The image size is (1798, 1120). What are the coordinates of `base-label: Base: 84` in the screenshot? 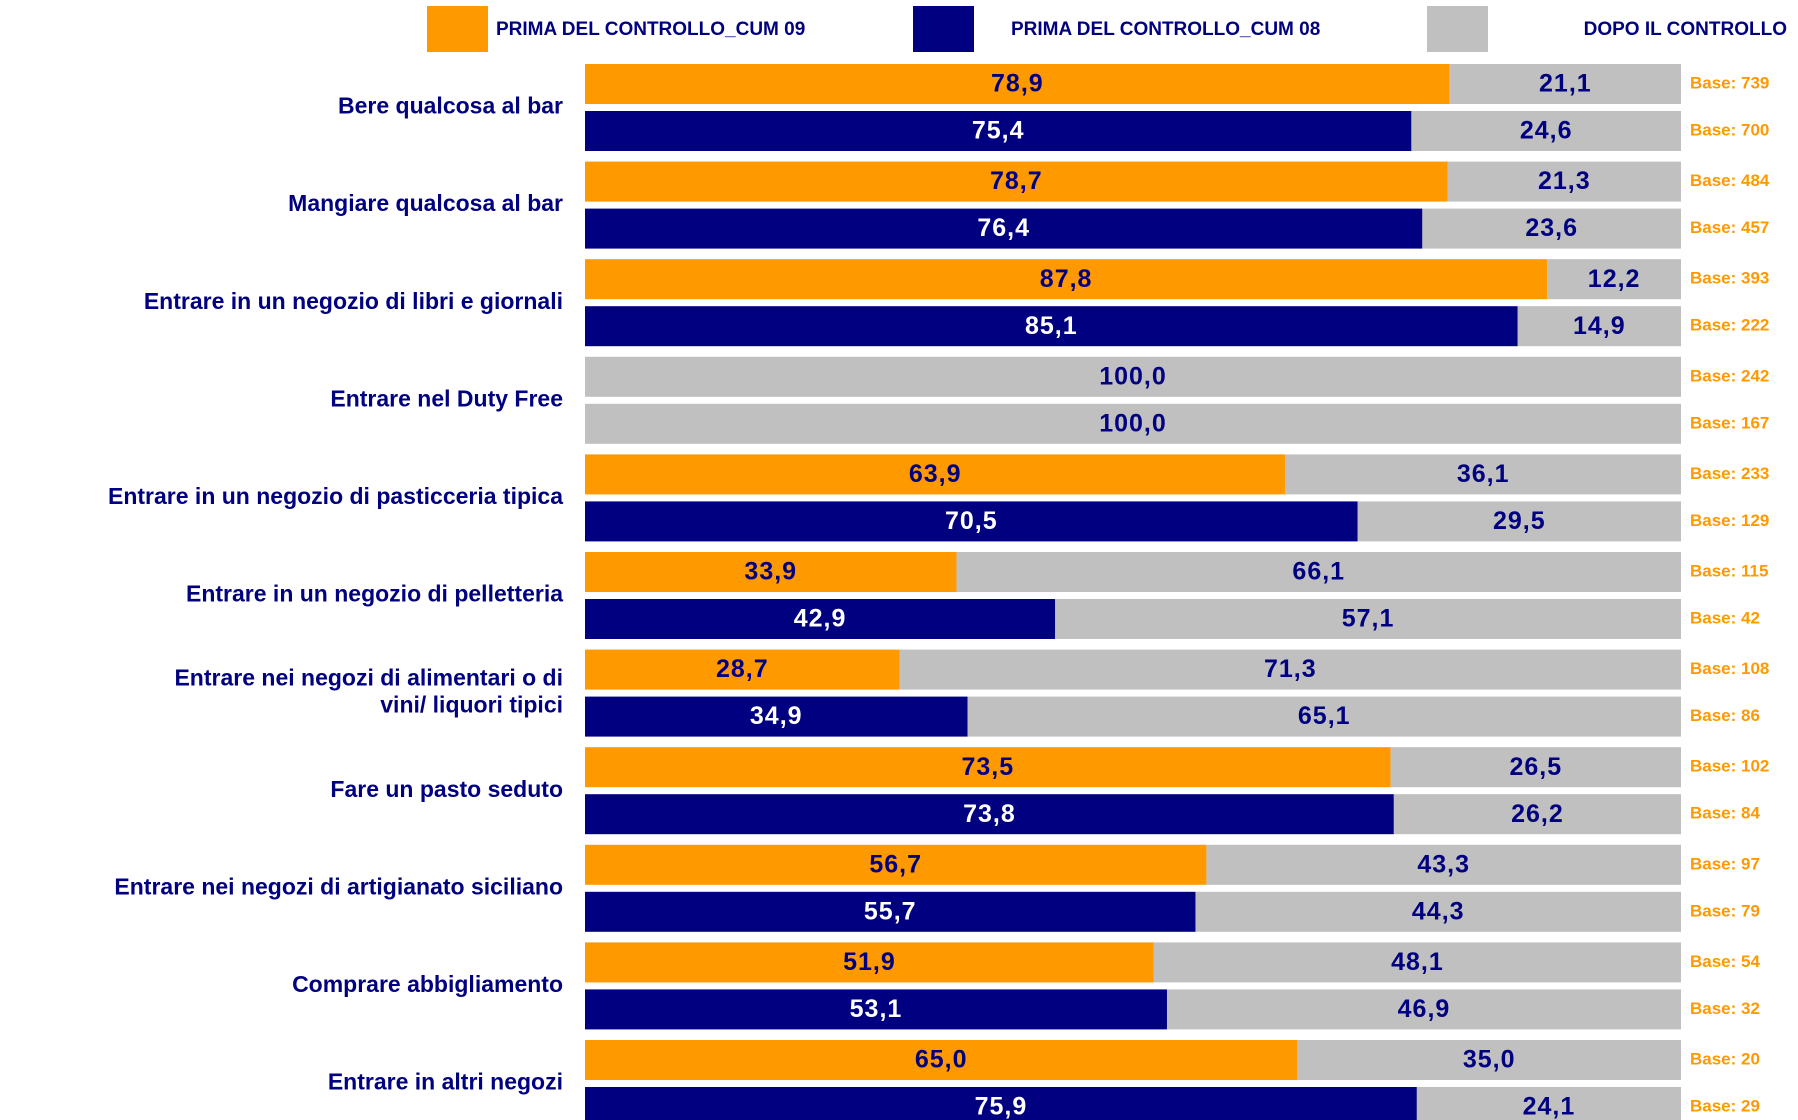 It's located at (1725, 813).